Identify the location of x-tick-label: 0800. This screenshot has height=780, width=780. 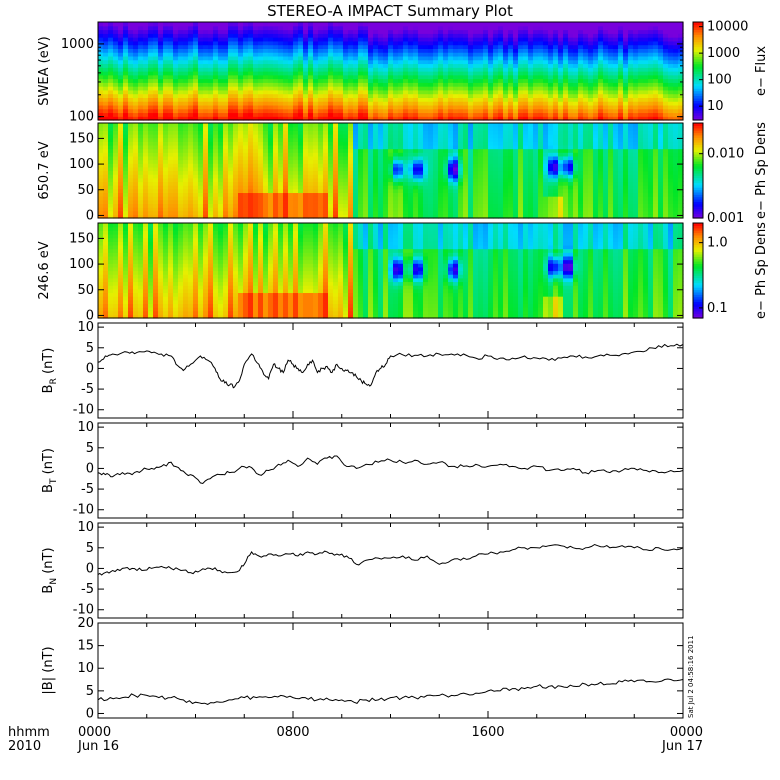
(292, 732).